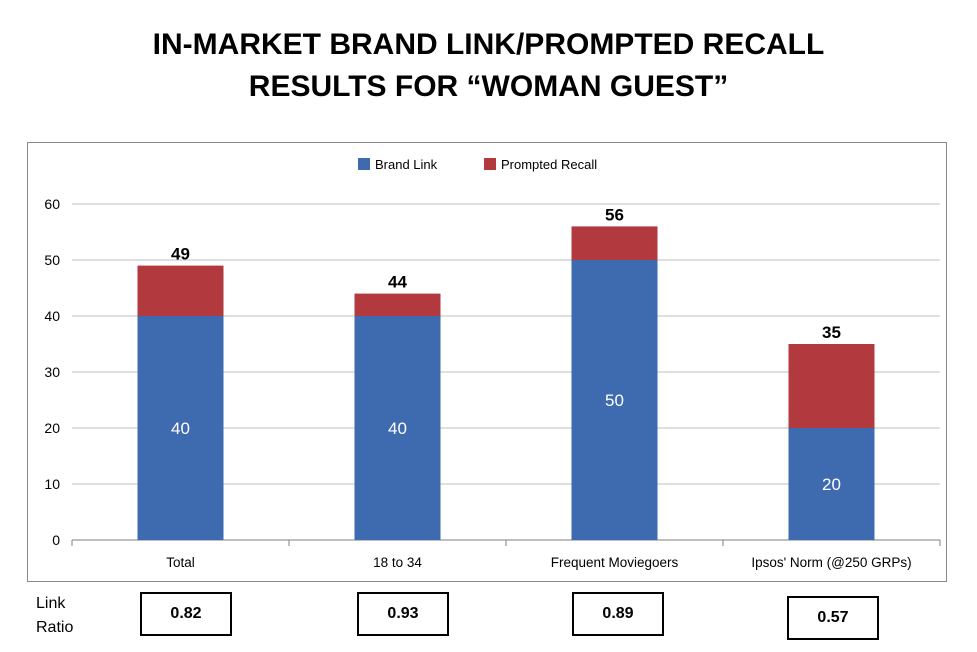 This screenshot has width=977, height=652. Describe the element at coordinates (52, 260) in the screenshot. I see `y-tick-label-50: 50` at that location.